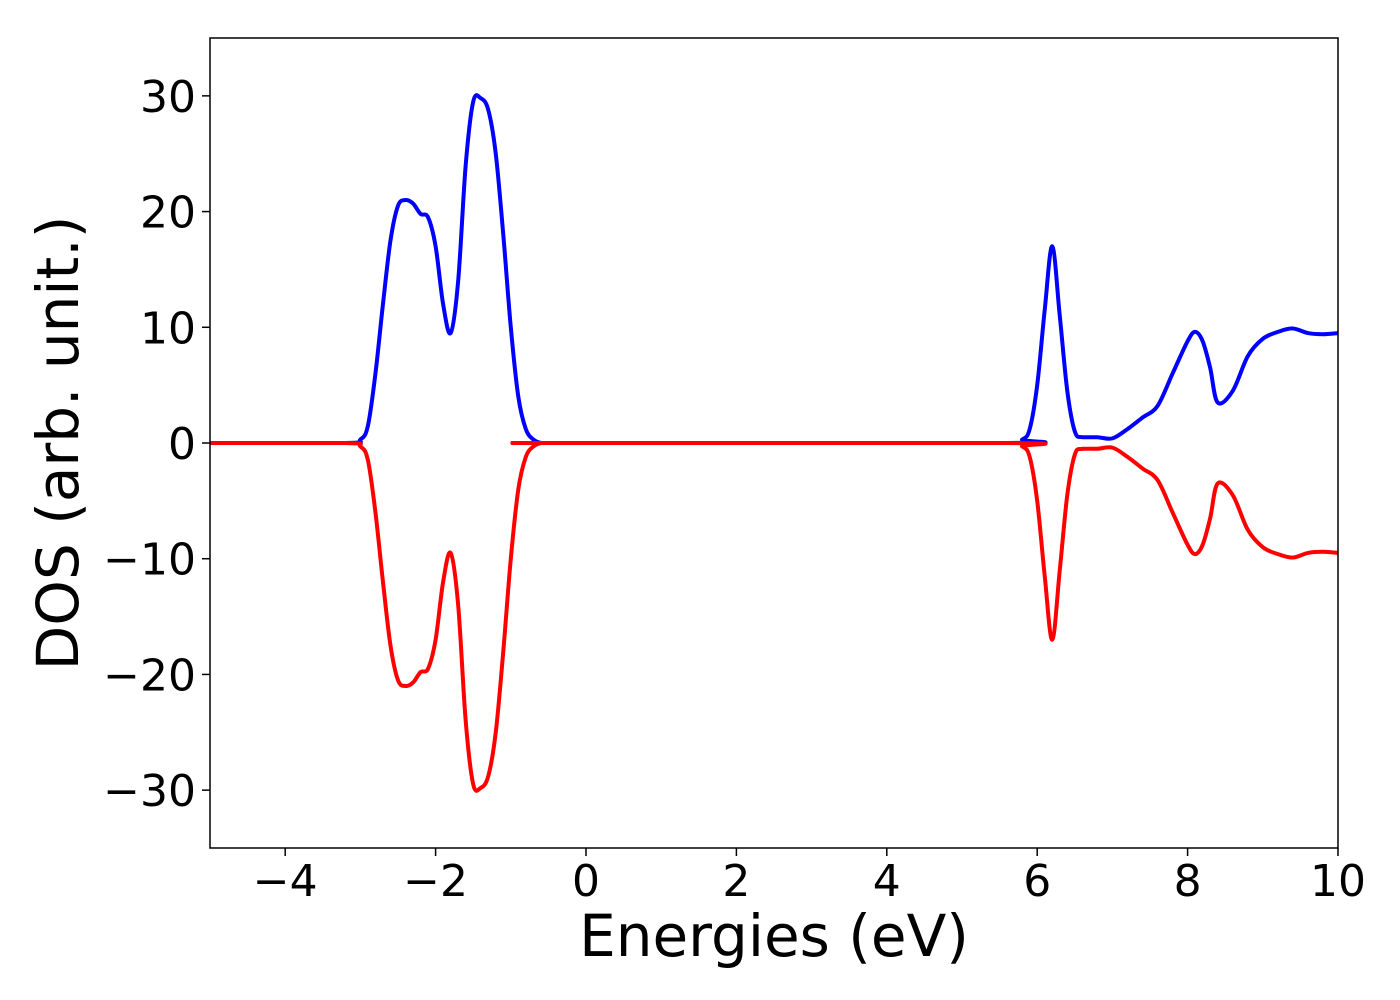  I want to click on x-tick-label: 2, so click(736, 881).